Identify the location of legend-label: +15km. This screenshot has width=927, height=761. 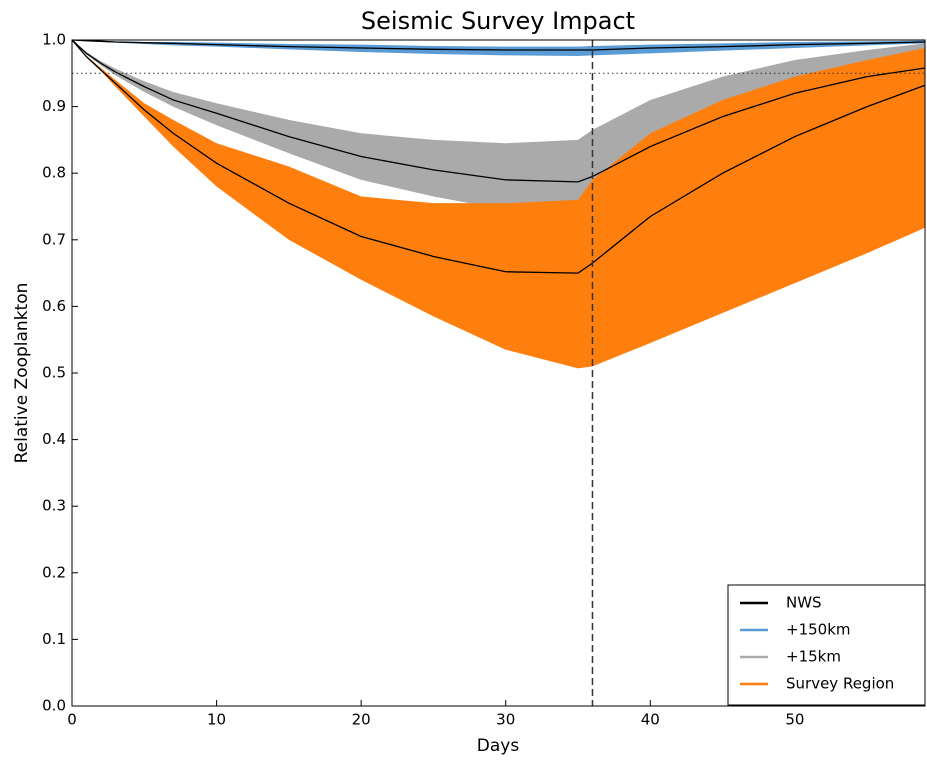
(813, 657).